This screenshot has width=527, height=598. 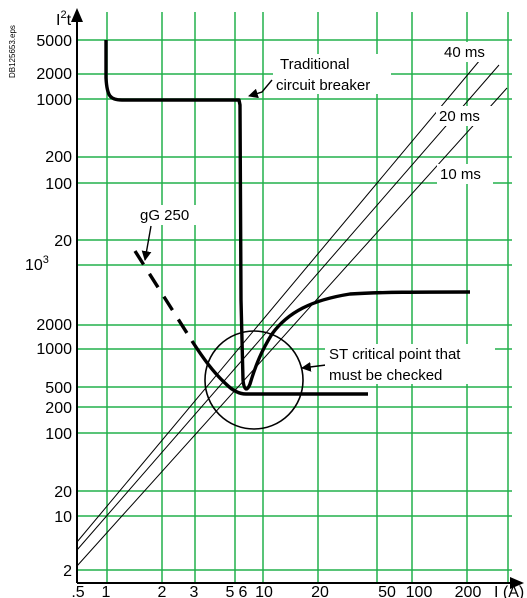 I want to click on fuse-label-arrow, so click(x=146, y=243).